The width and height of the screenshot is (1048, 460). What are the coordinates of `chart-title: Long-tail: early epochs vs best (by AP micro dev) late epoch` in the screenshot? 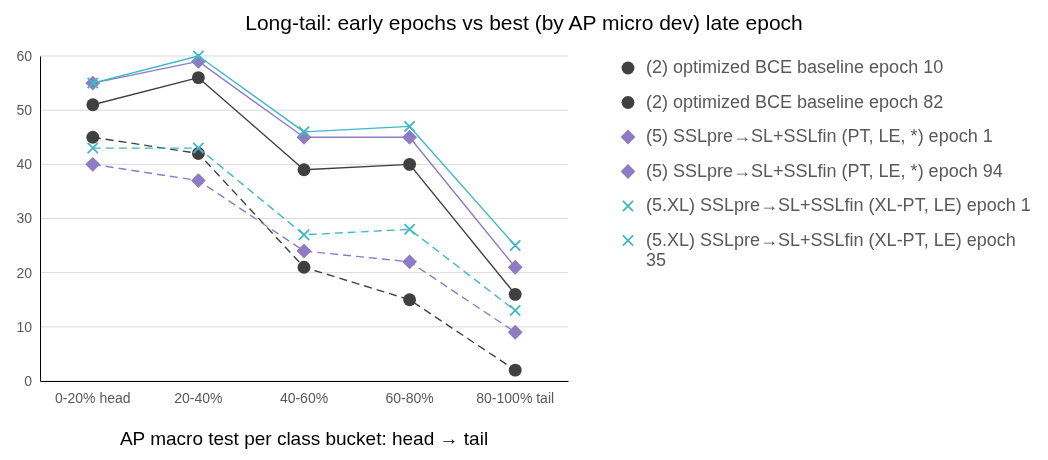 It's located at (524, 22).